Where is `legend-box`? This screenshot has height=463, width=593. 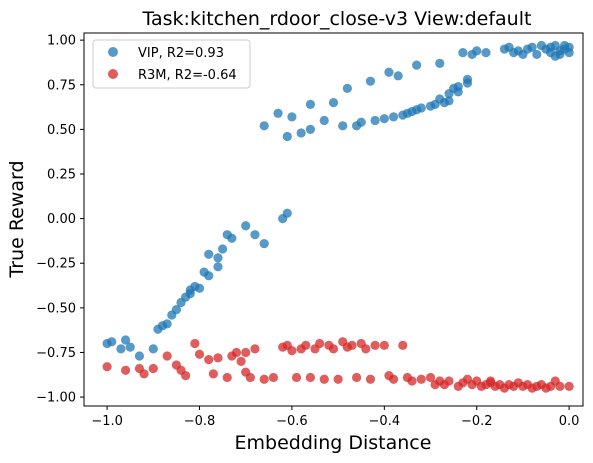
legend-box is located at coordinates (171, 64).